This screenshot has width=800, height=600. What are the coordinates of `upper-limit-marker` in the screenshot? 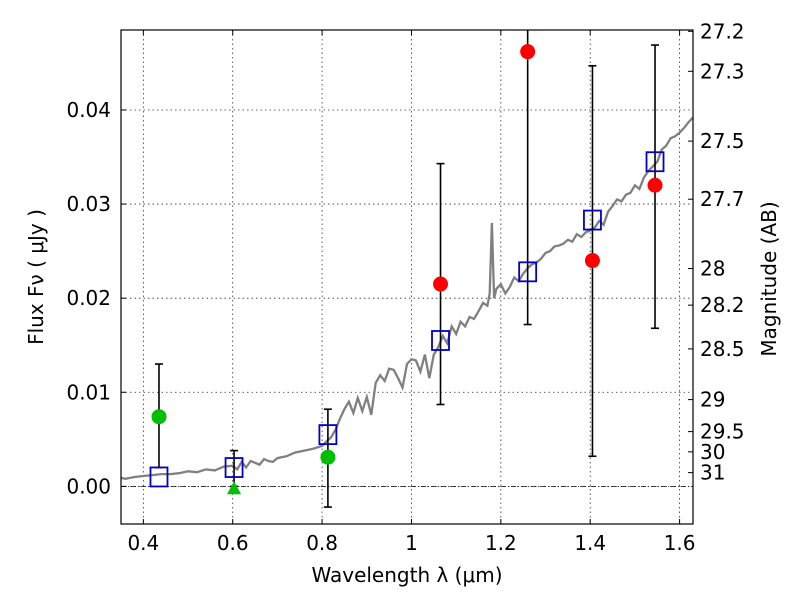 It's located at (234, 488).